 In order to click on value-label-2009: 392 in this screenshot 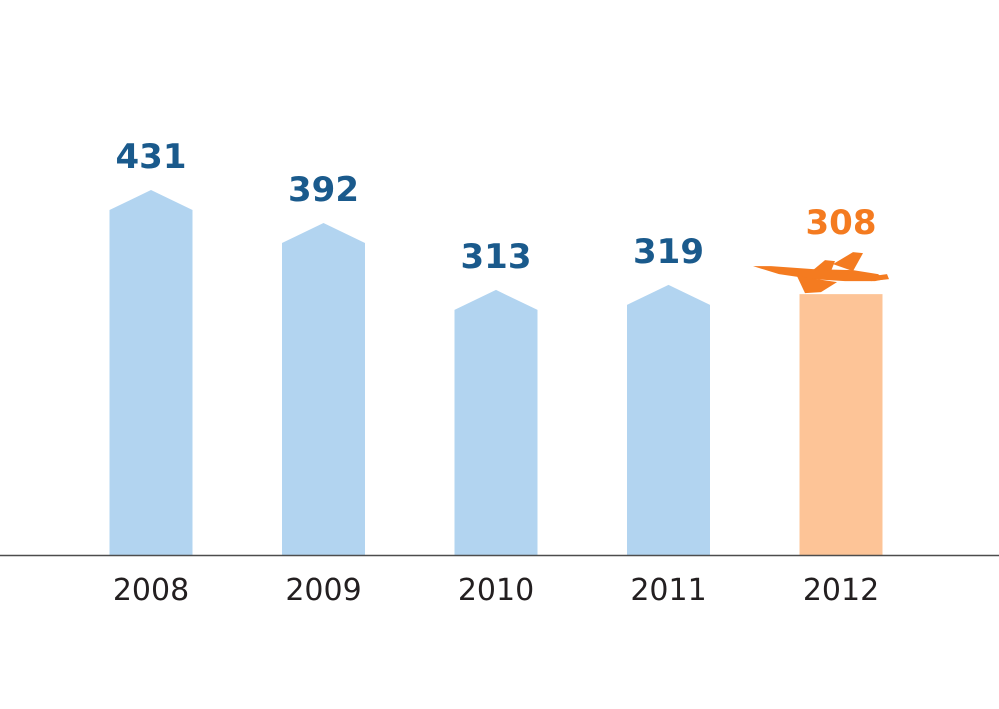, I will do `click(323, 190)`.